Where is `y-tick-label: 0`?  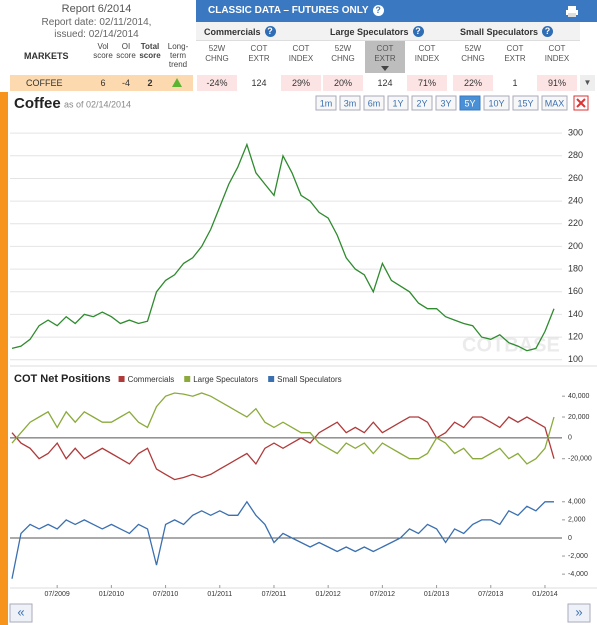
y-tick-label: 0 is located at coordinates (570, 438).